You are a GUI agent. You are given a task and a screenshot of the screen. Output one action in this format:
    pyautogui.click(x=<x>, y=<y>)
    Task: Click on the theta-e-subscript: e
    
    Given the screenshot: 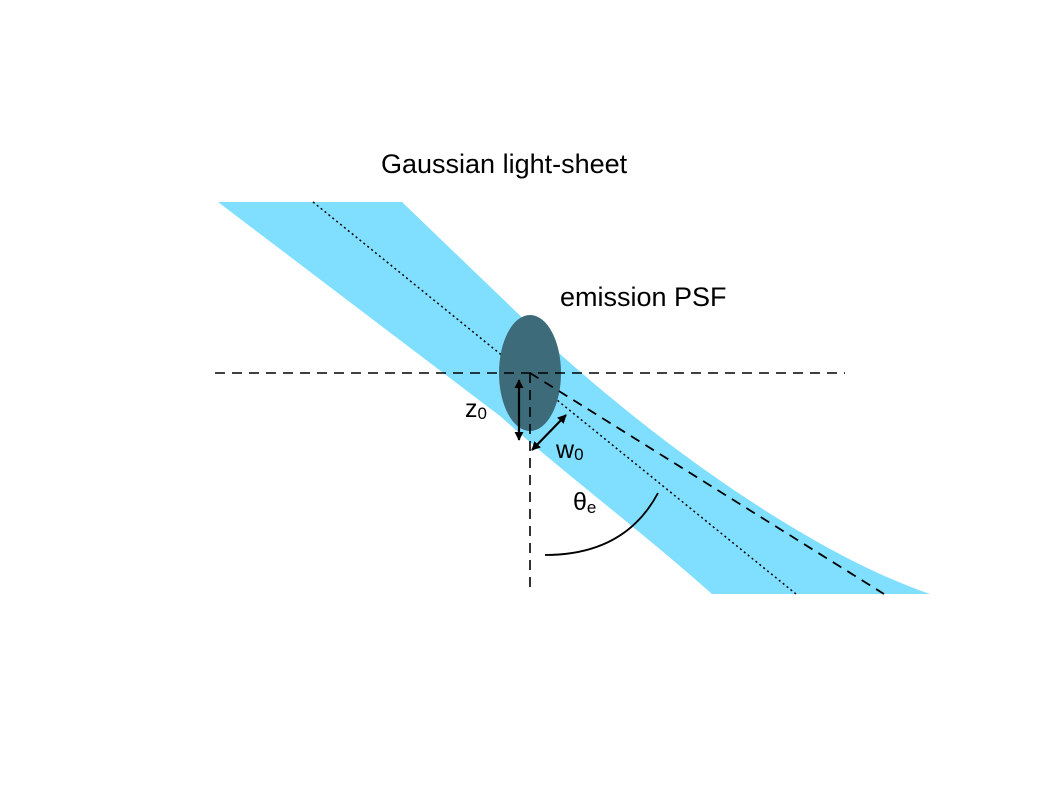 What is the action you would take?
    pyautogui.click(x=591, y=507)
    